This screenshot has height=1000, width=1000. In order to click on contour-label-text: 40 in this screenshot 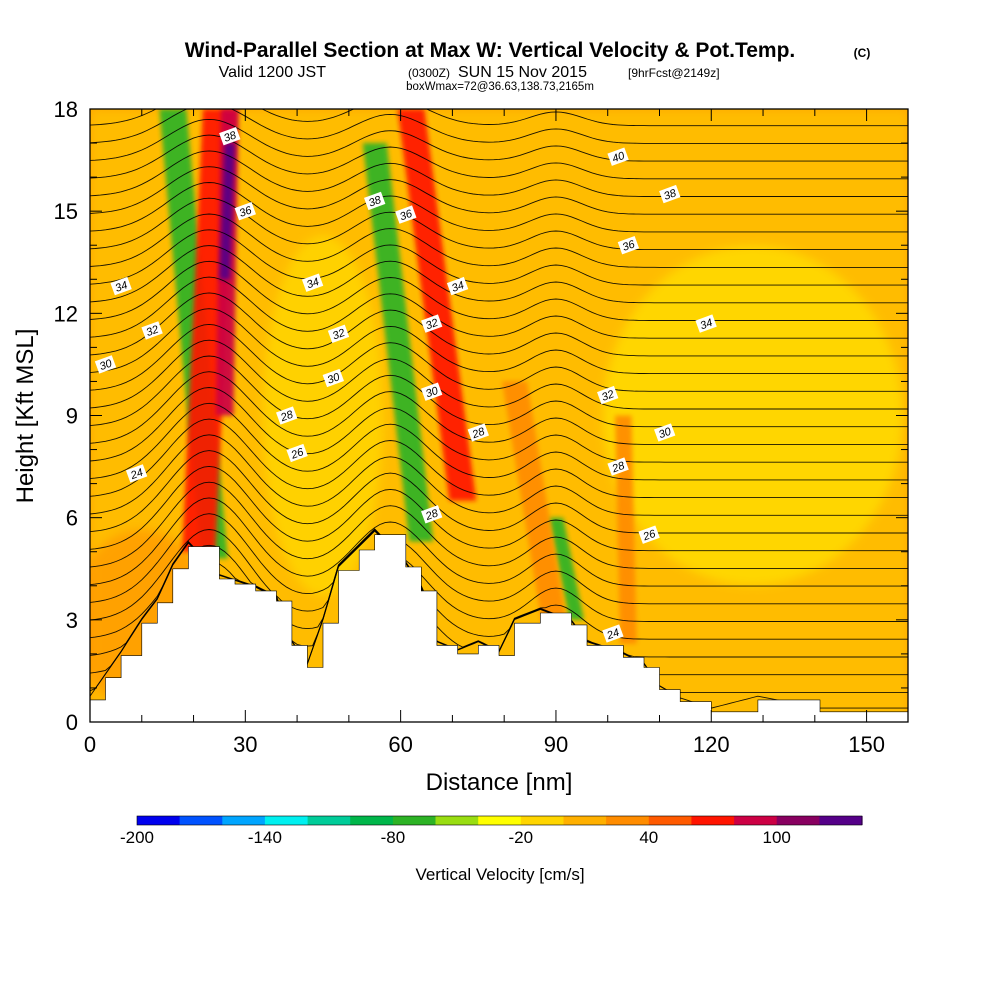, I will do `click(619, 158)`.